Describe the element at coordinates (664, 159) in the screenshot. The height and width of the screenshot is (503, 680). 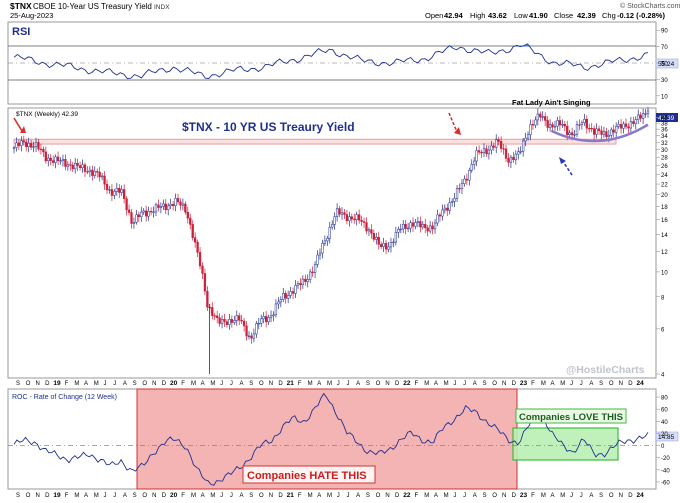
I see `price-tick-label: 28` at that location.